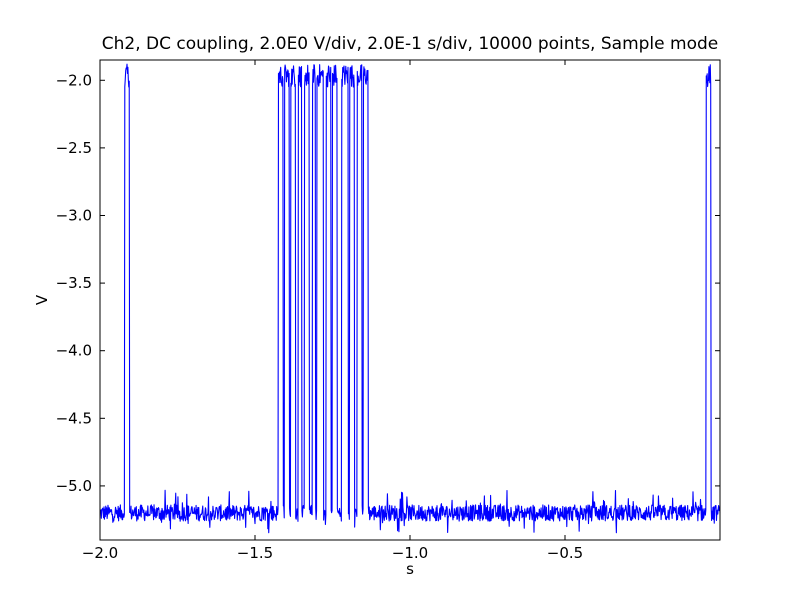  I want to click on x-tick-label: −2.0, so click(100, 553).